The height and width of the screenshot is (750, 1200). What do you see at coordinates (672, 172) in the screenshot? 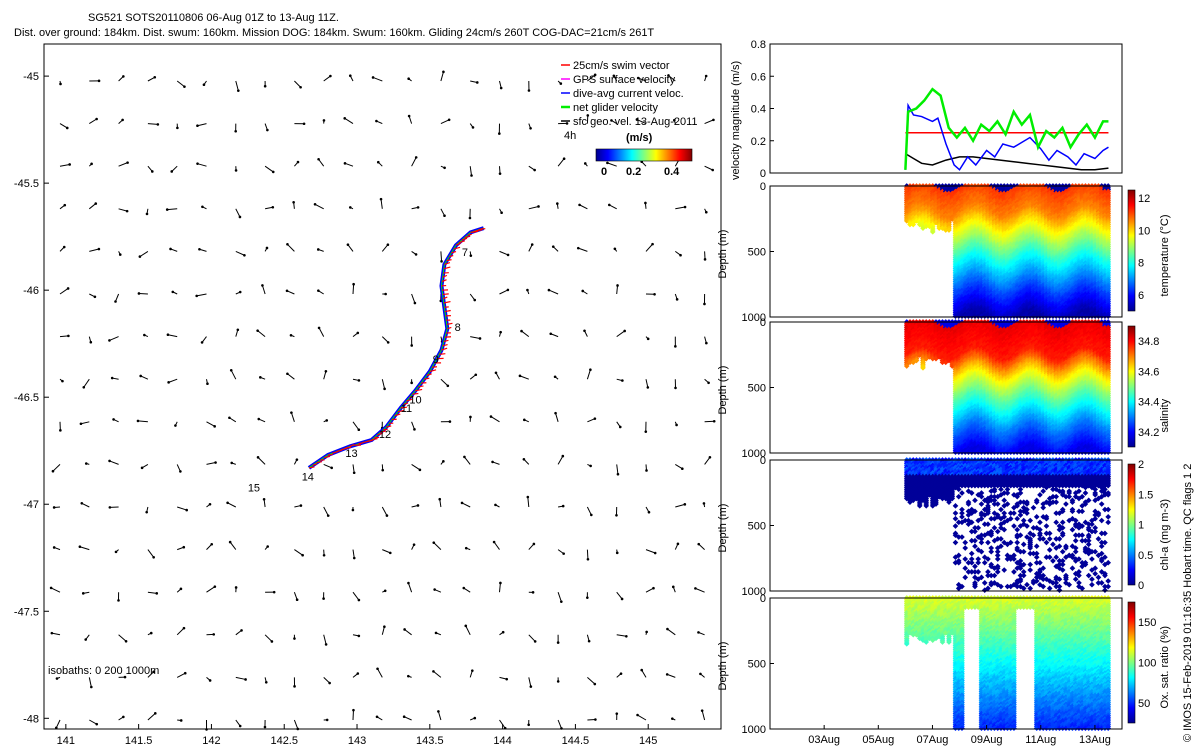
I see `colorbar-tick-2: 0.4` at bounding box center [672, 172].